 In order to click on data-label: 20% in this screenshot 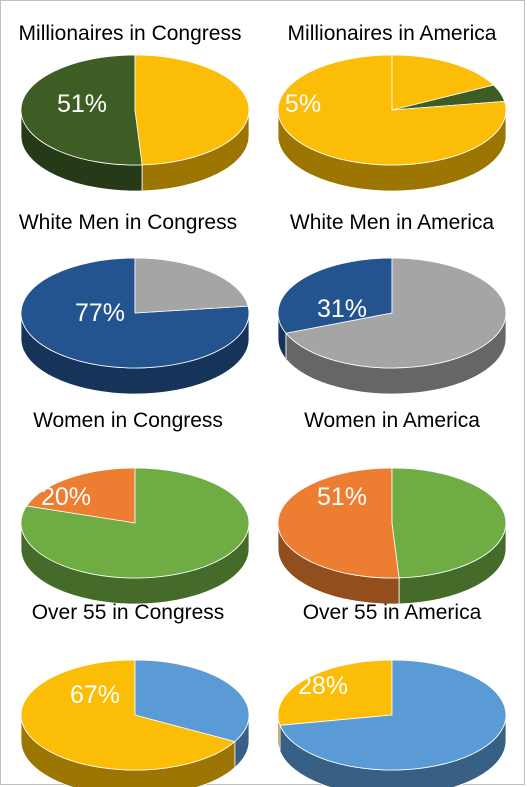, I will do `click(66, 497)`.